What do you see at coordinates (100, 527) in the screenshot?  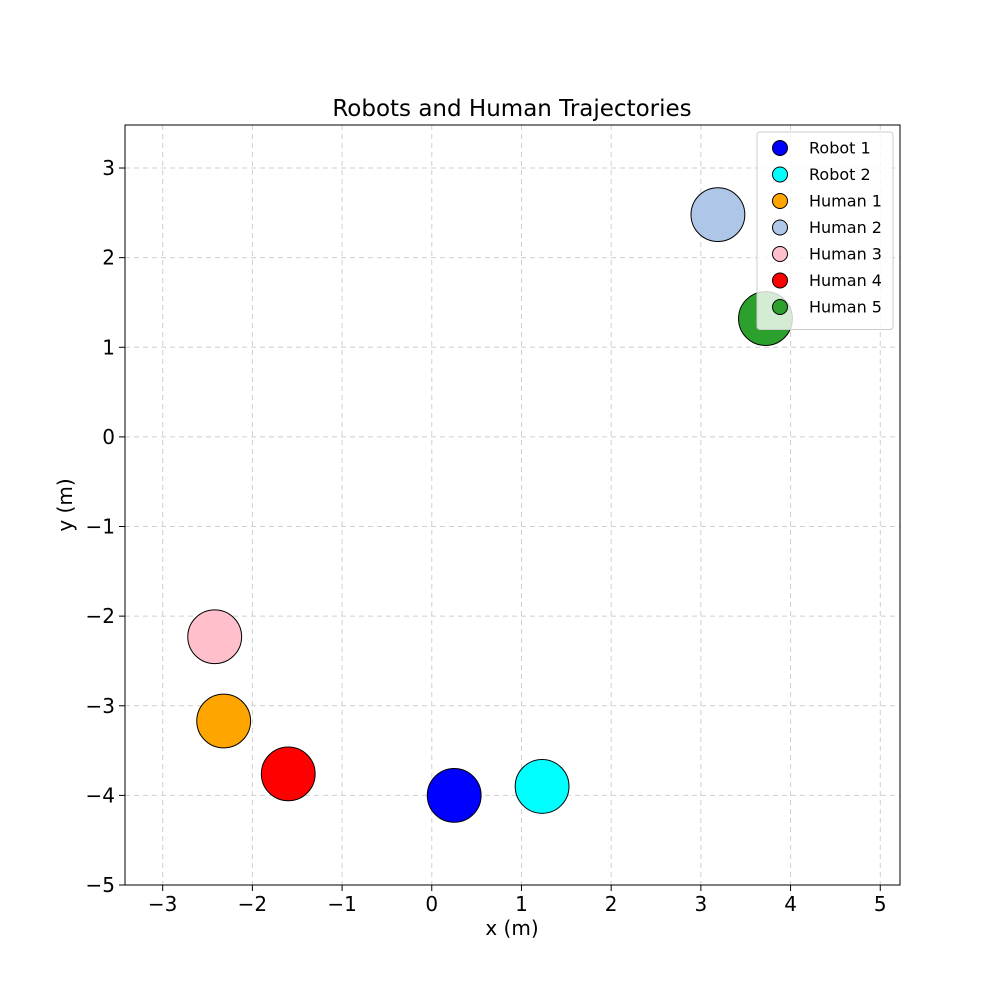 I see `y-tick-label: −1` at bounding box center [100, 527].